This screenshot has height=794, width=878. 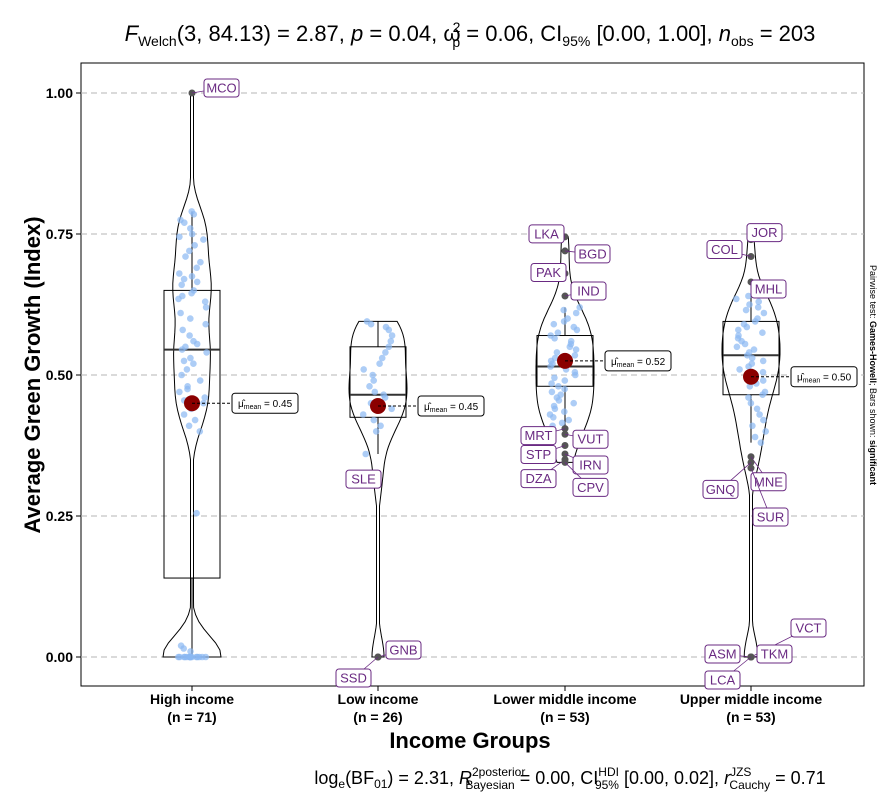 I want to click on y-tick-label: 0.25, so click(x=59, y=516).